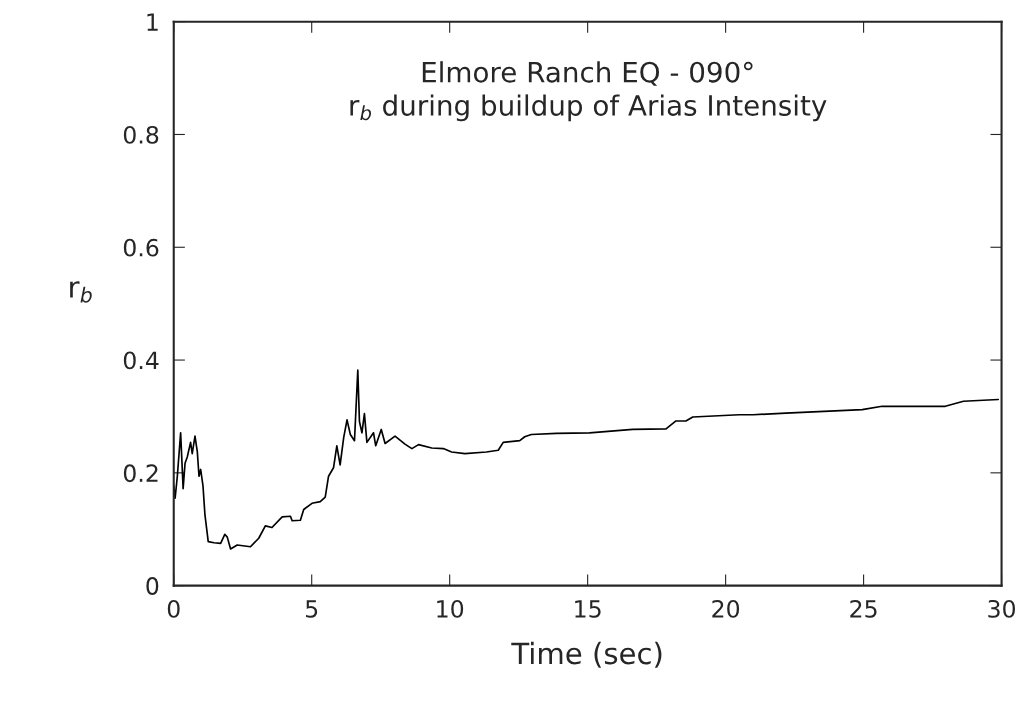 Image resolution: width=1022 pixels, height=723 pixels. I want to click on x-tick-label: 10, so click(450, 608).